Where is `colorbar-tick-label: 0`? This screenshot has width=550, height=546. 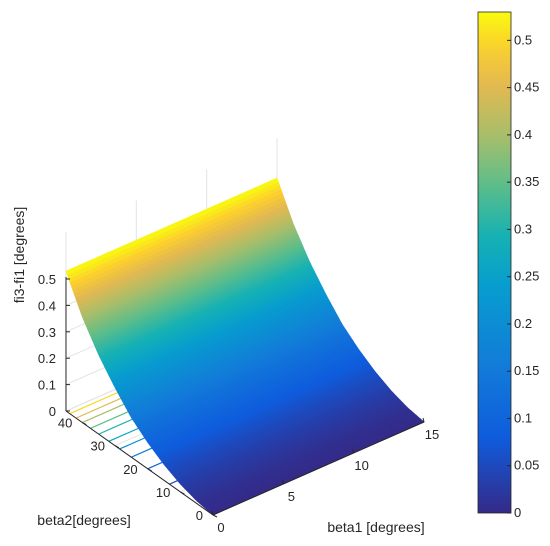
colorbar-tick-label: 0 is located at coordinates (517, 512).